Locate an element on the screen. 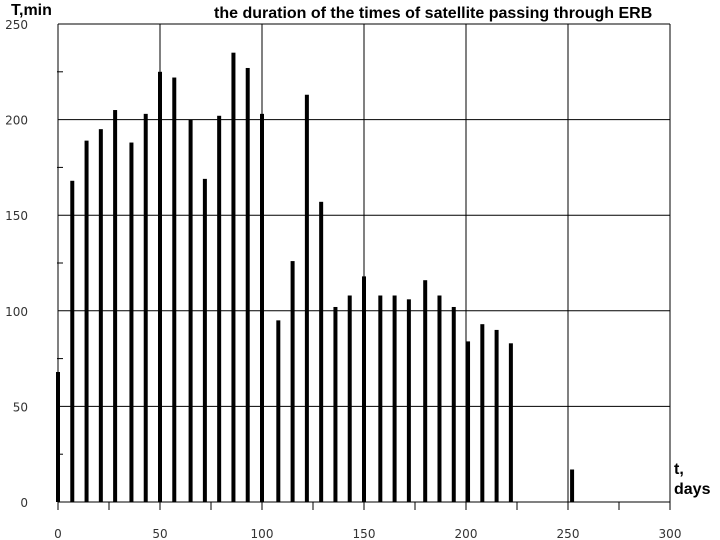 The height and width of the screenshot is (540, 720). y-tick-label: 150 is located at coordinates (16, 216).